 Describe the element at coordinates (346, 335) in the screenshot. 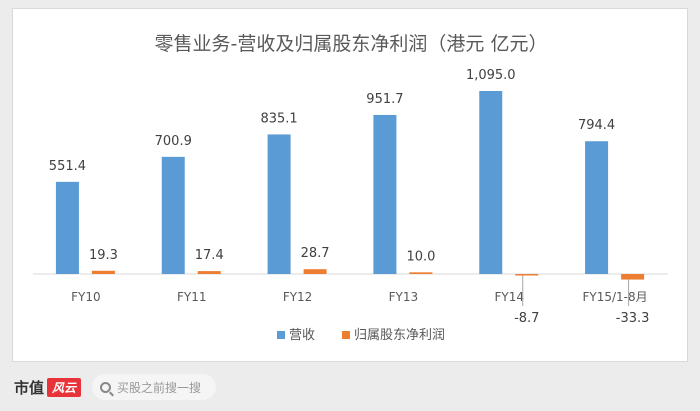

I see `legend-swatch-profit` at that location.